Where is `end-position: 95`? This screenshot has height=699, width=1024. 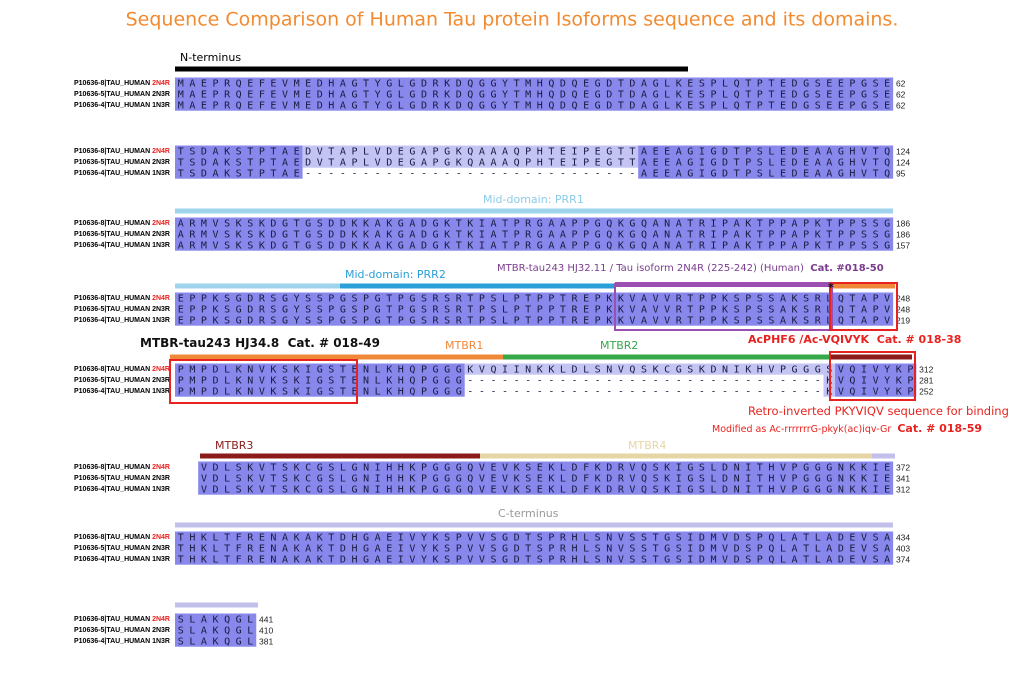 end-position: 95 is located at coordinates (901, 173).